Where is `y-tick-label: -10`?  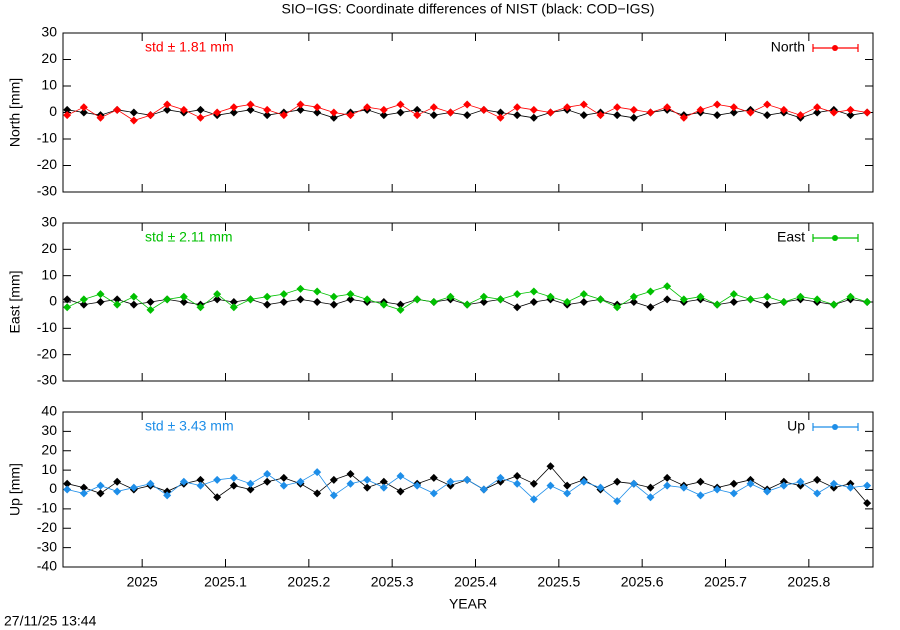
y-tick-label: -10 is located at coordinates (47, 138).